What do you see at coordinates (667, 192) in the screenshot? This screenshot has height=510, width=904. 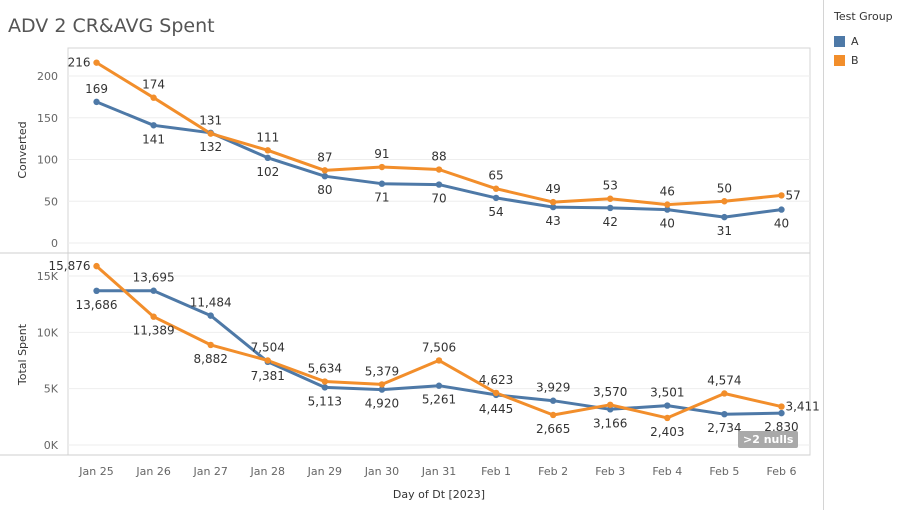 I see `data-label: 46` at bounding box center [667, 192].